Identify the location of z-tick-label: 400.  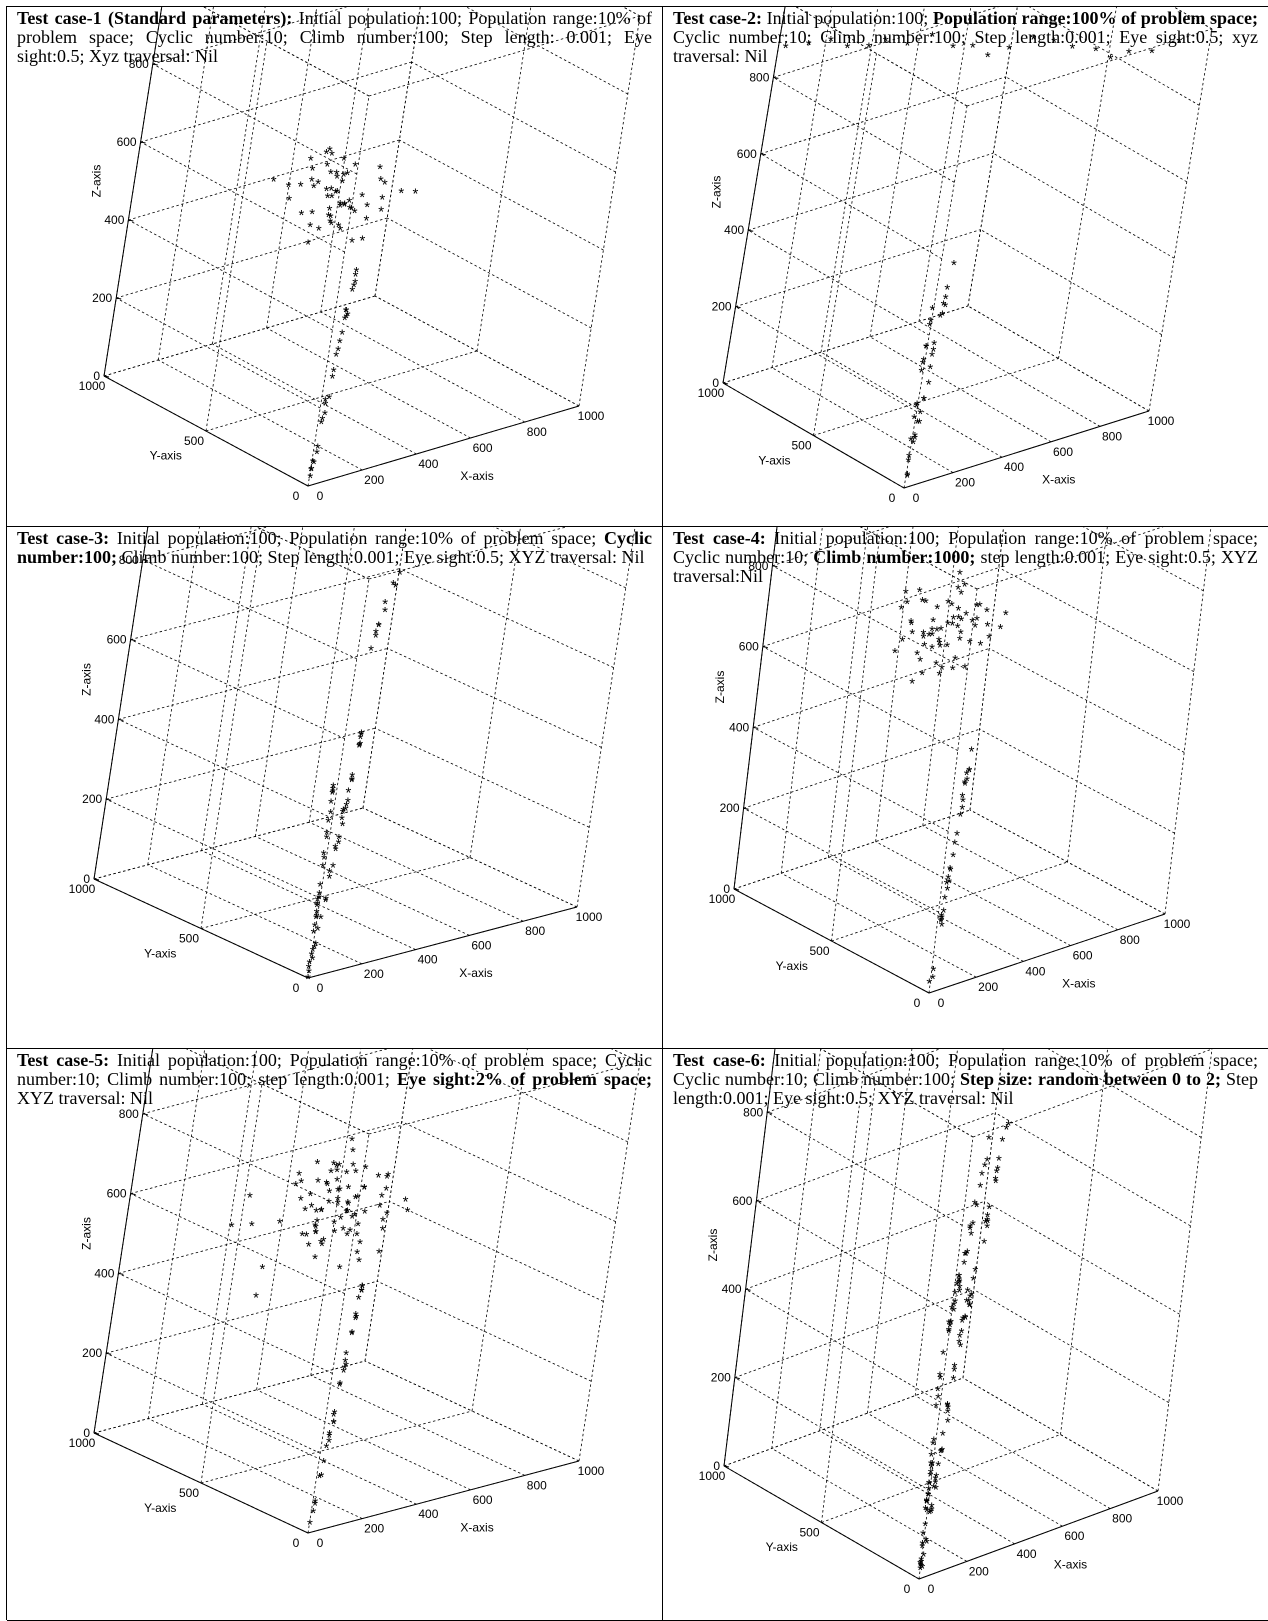
(739, 727).